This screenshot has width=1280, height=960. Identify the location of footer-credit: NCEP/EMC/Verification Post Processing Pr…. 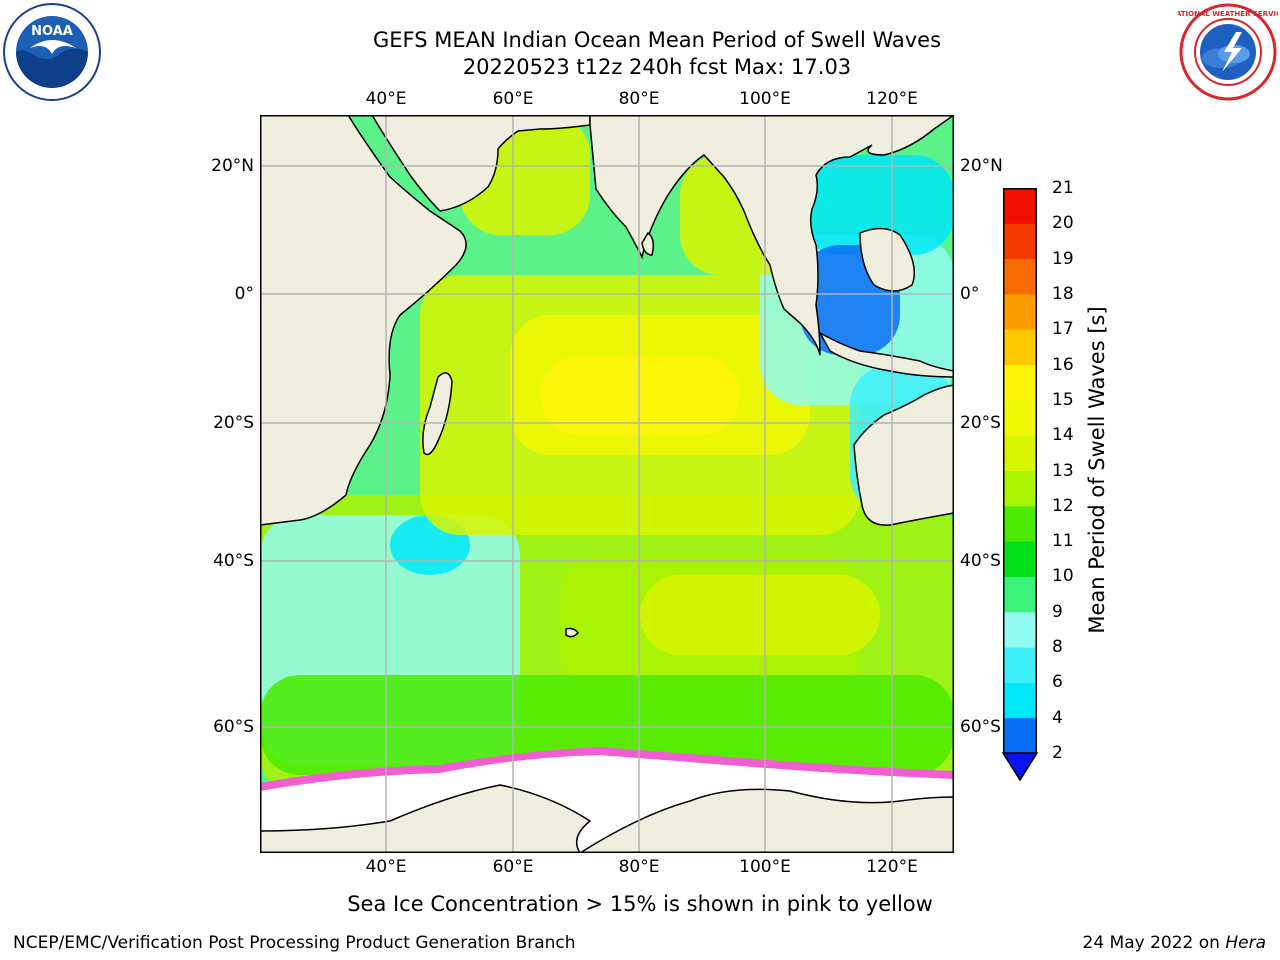
(294, 943).